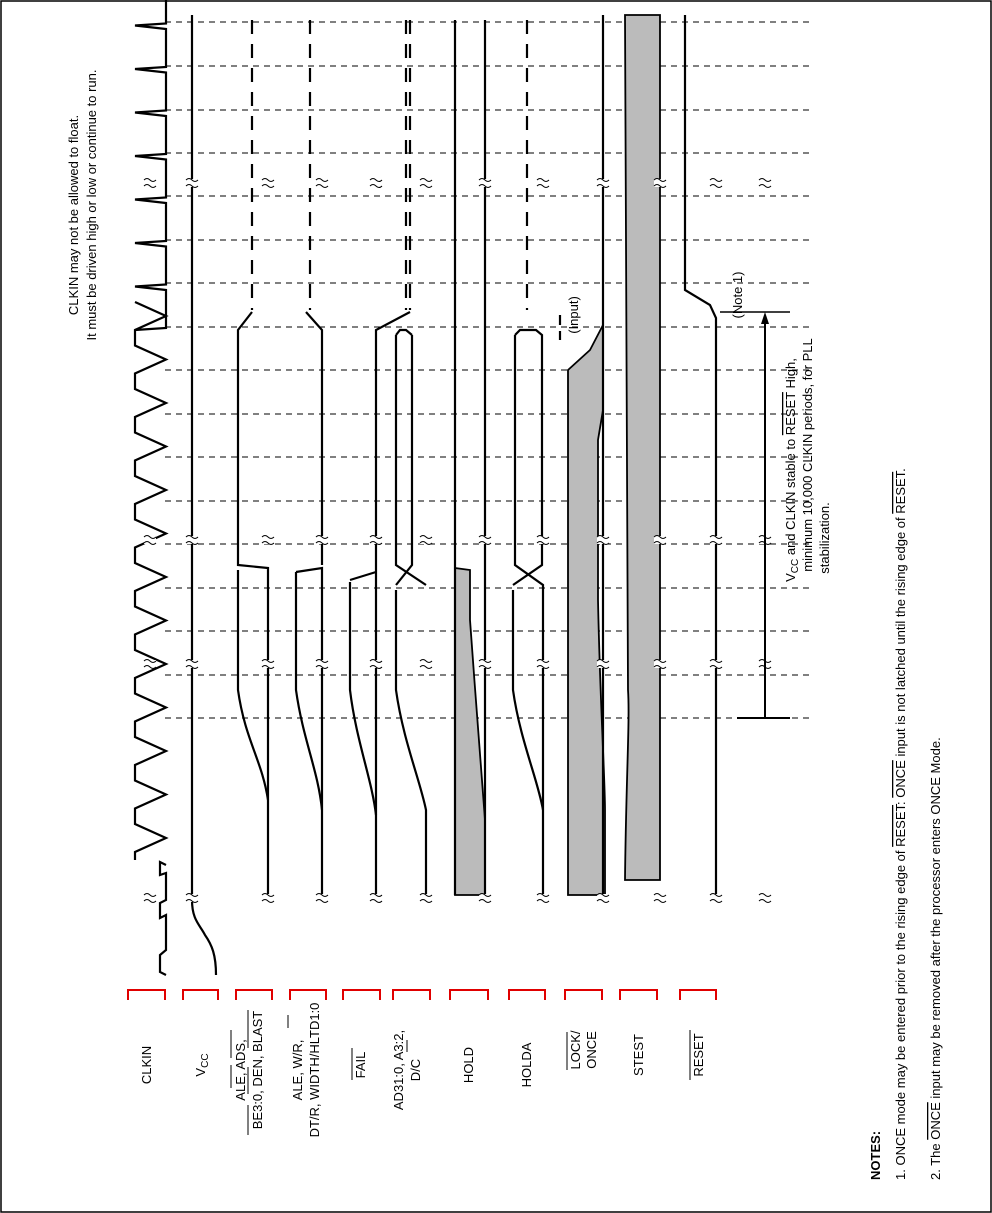 The width and height of the screenshot is (992, 1213). What do you see at coordinates (875, 1155) in the screenshot?
I see `notes-title: NOTES:` at bounding box center [875, 1155].